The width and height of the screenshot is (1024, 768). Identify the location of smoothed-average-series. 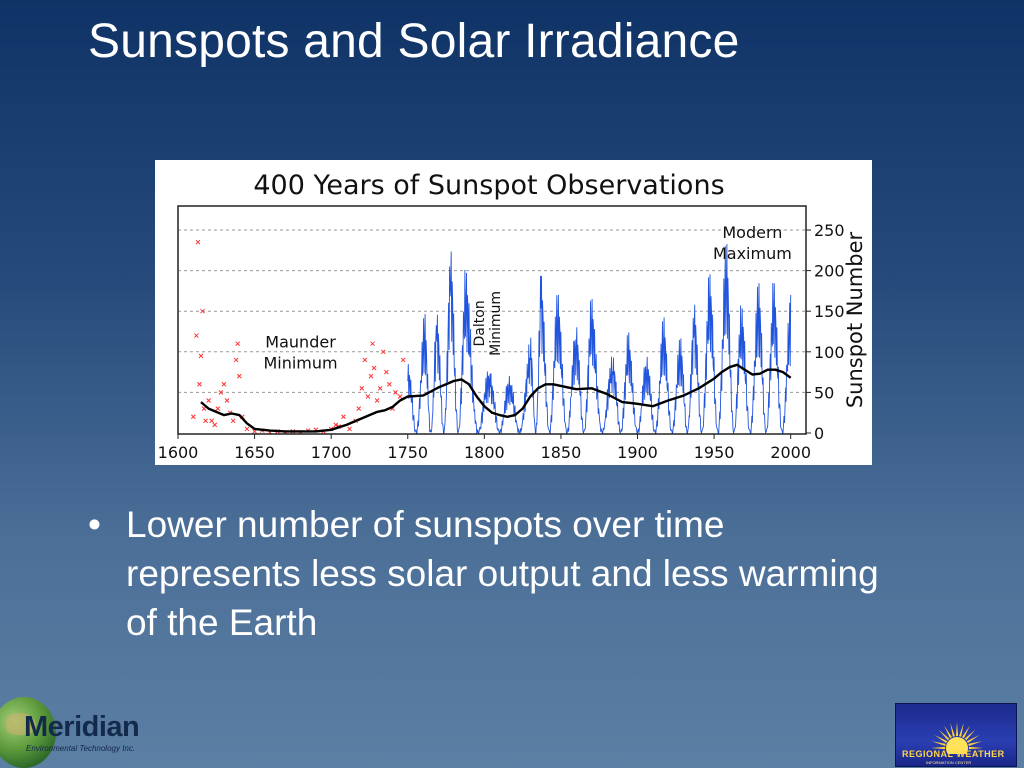
(496, 398).